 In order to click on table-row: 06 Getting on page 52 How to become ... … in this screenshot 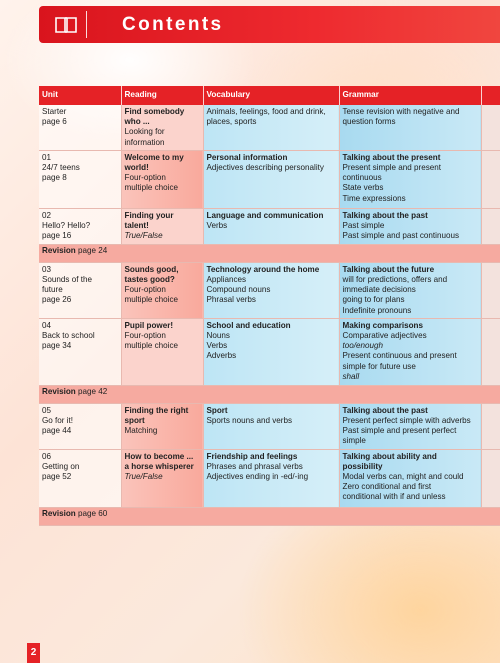, I will do `click(269, 478)`.